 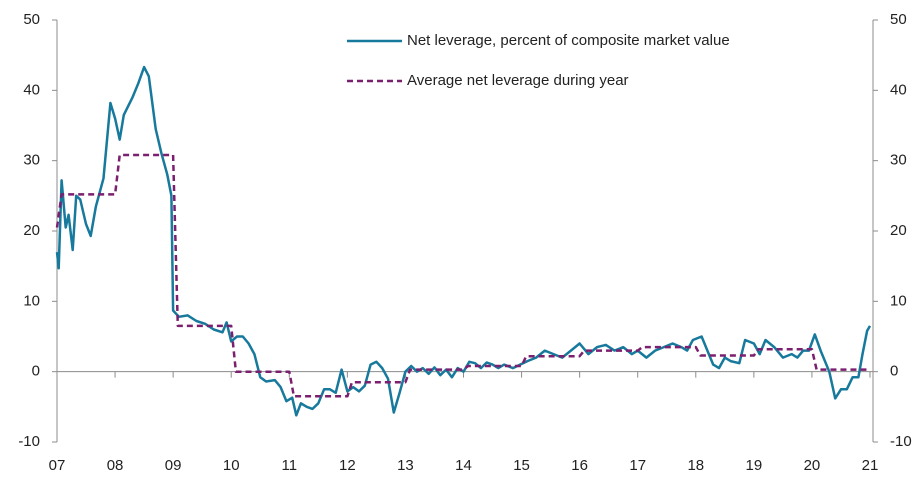 What do you see at coordinates (518, 80) in the screenshot?
I see `legend-label: Average net leverage during year` at bounding box center [518, 80].